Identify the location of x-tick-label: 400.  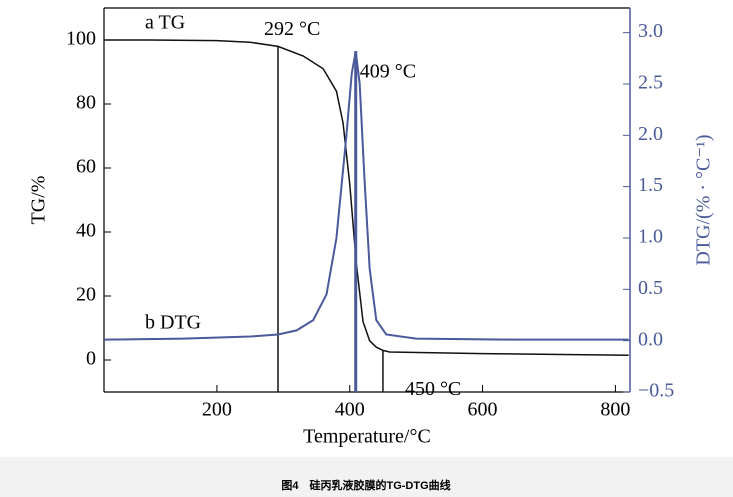
(350, 410).